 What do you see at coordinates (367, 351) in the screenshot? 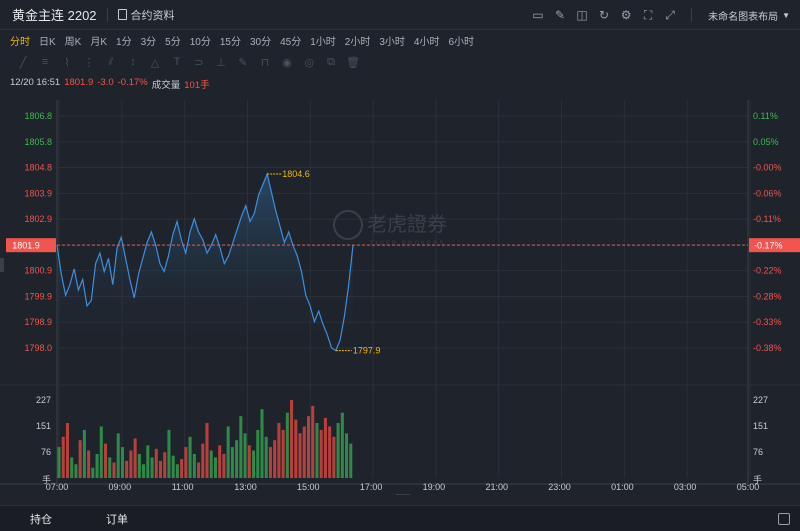
I see `low-label: 1797.9` at bounding box center [367, 351].